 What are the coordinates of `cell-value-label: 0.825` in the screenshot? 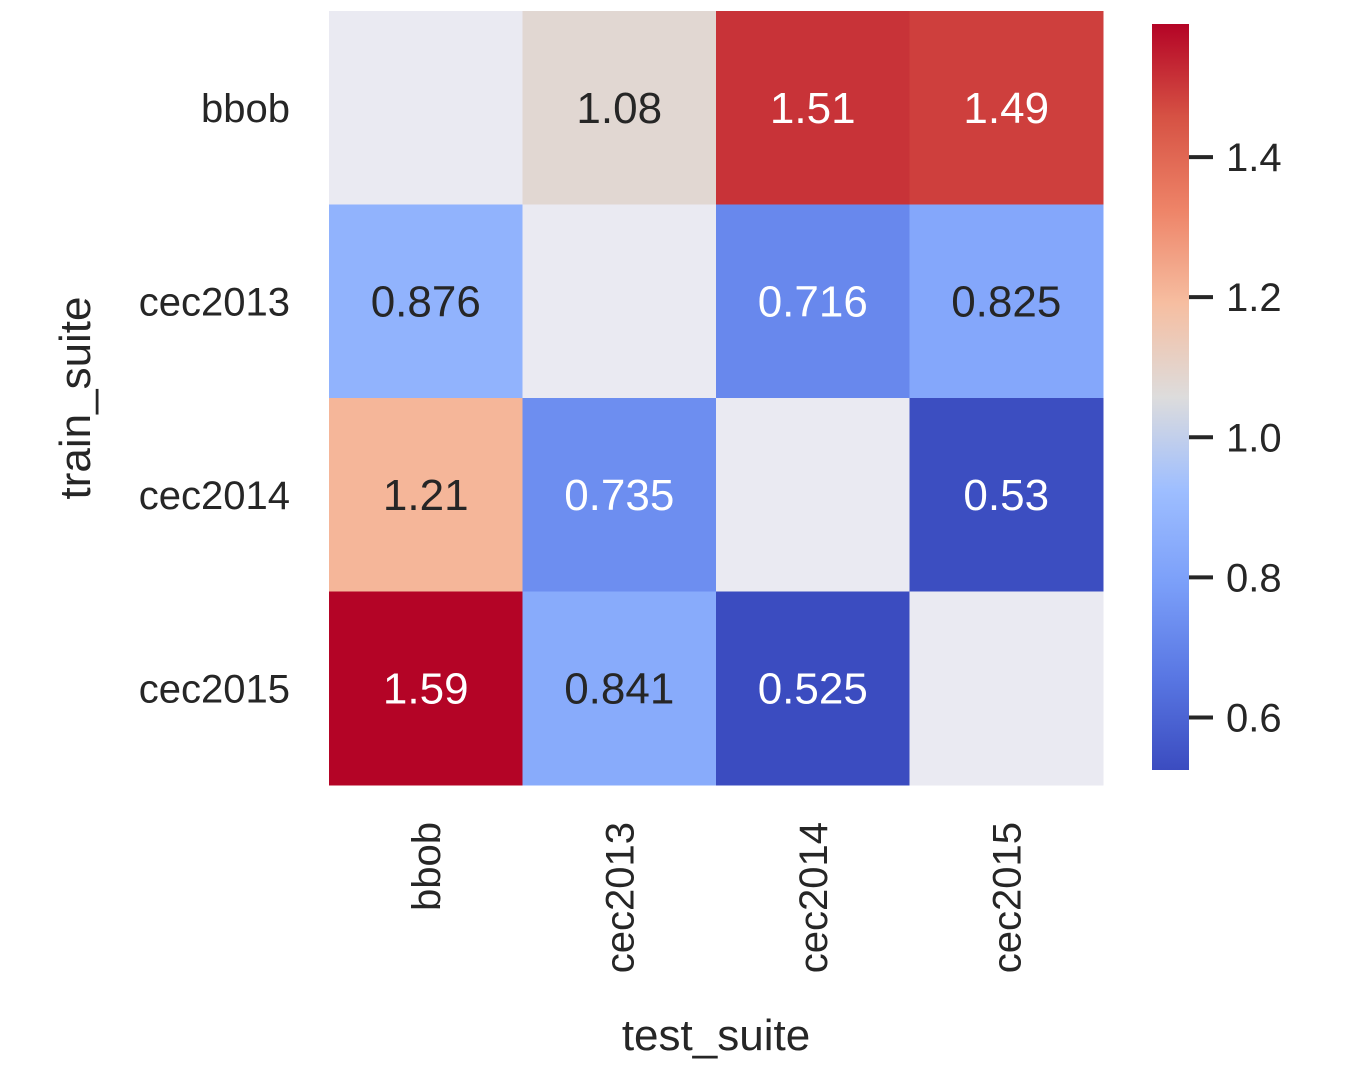 It's located at (1006, 301).